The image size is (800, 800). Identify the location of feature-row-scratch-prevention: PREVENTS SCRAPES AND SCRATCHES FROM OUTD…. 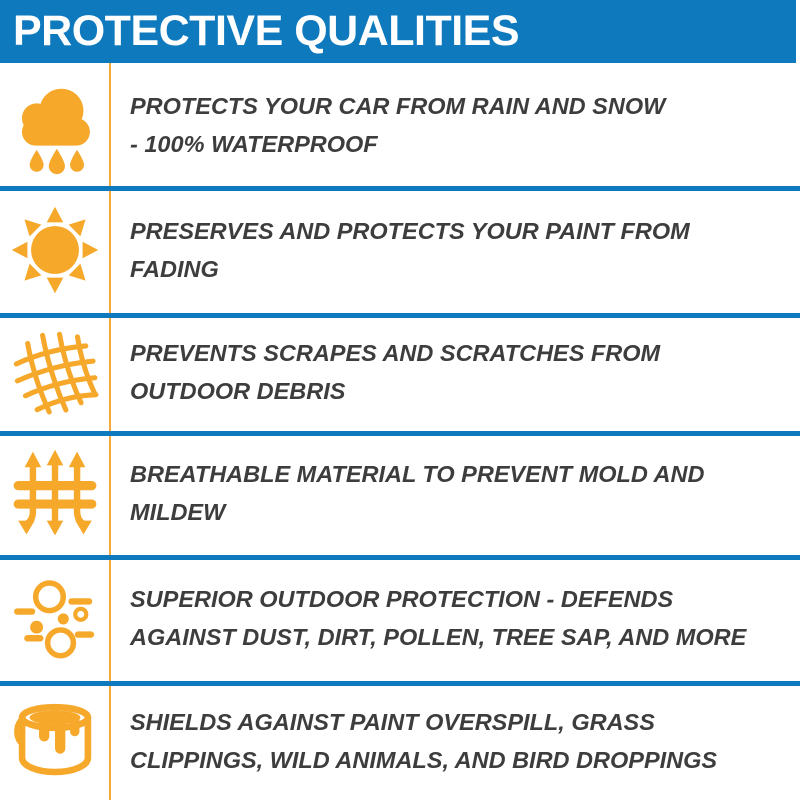
(400, 372).